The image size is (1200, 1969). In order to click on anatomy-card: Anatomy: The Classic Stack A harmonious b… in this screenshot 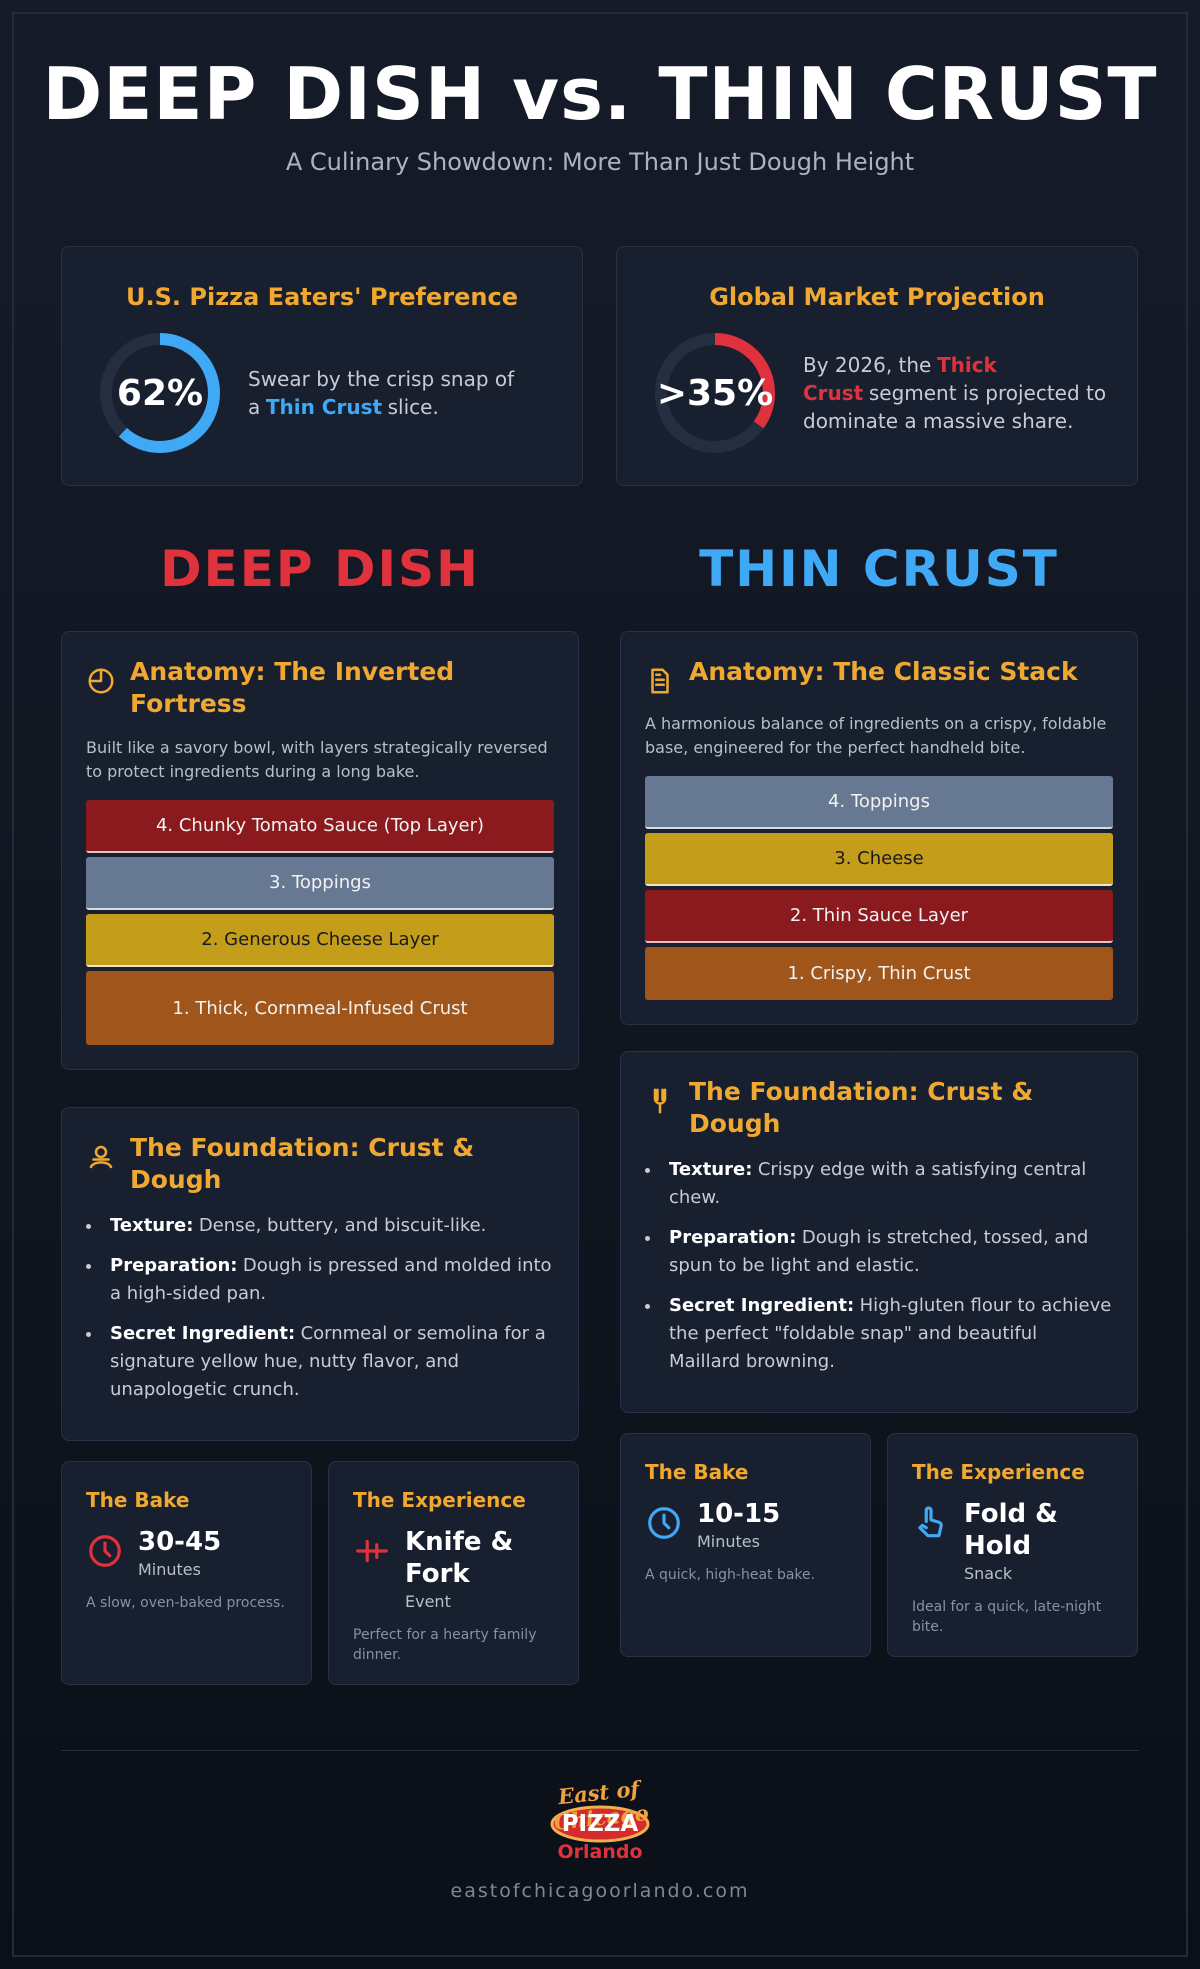, I will do `click(879, 828)`.